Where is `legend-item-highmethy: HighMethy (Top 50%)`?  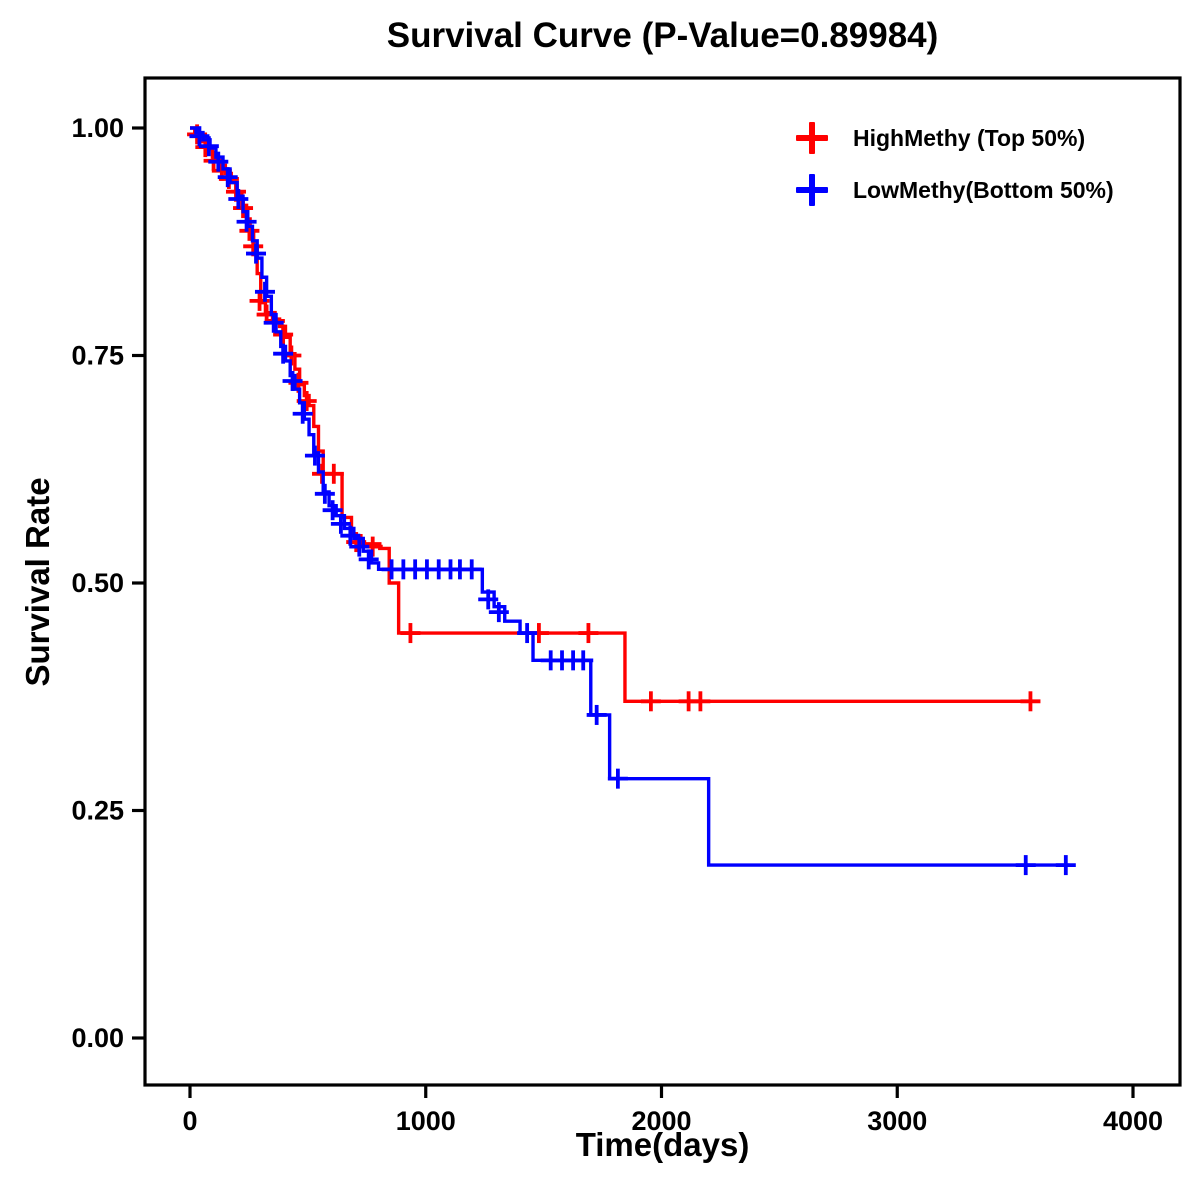
legend-item-highmethy: HighMethy (Top 50%) is located at coordinates (954, 138).